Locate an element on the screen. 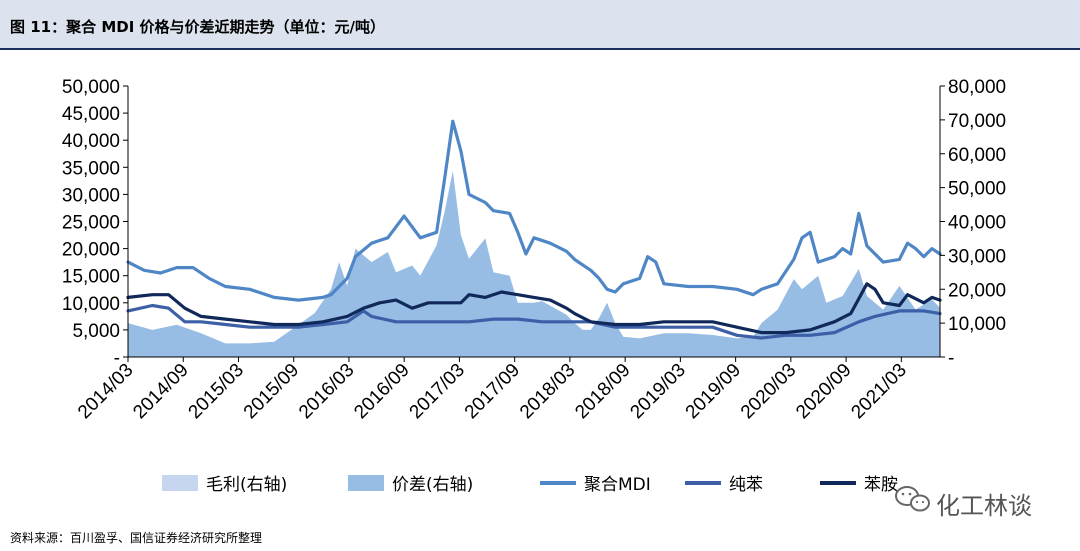 Image resolution: width=1080 pixels, height=551 pixels. x-tick-label: 2016/09 is located at coordinates (381, 391).